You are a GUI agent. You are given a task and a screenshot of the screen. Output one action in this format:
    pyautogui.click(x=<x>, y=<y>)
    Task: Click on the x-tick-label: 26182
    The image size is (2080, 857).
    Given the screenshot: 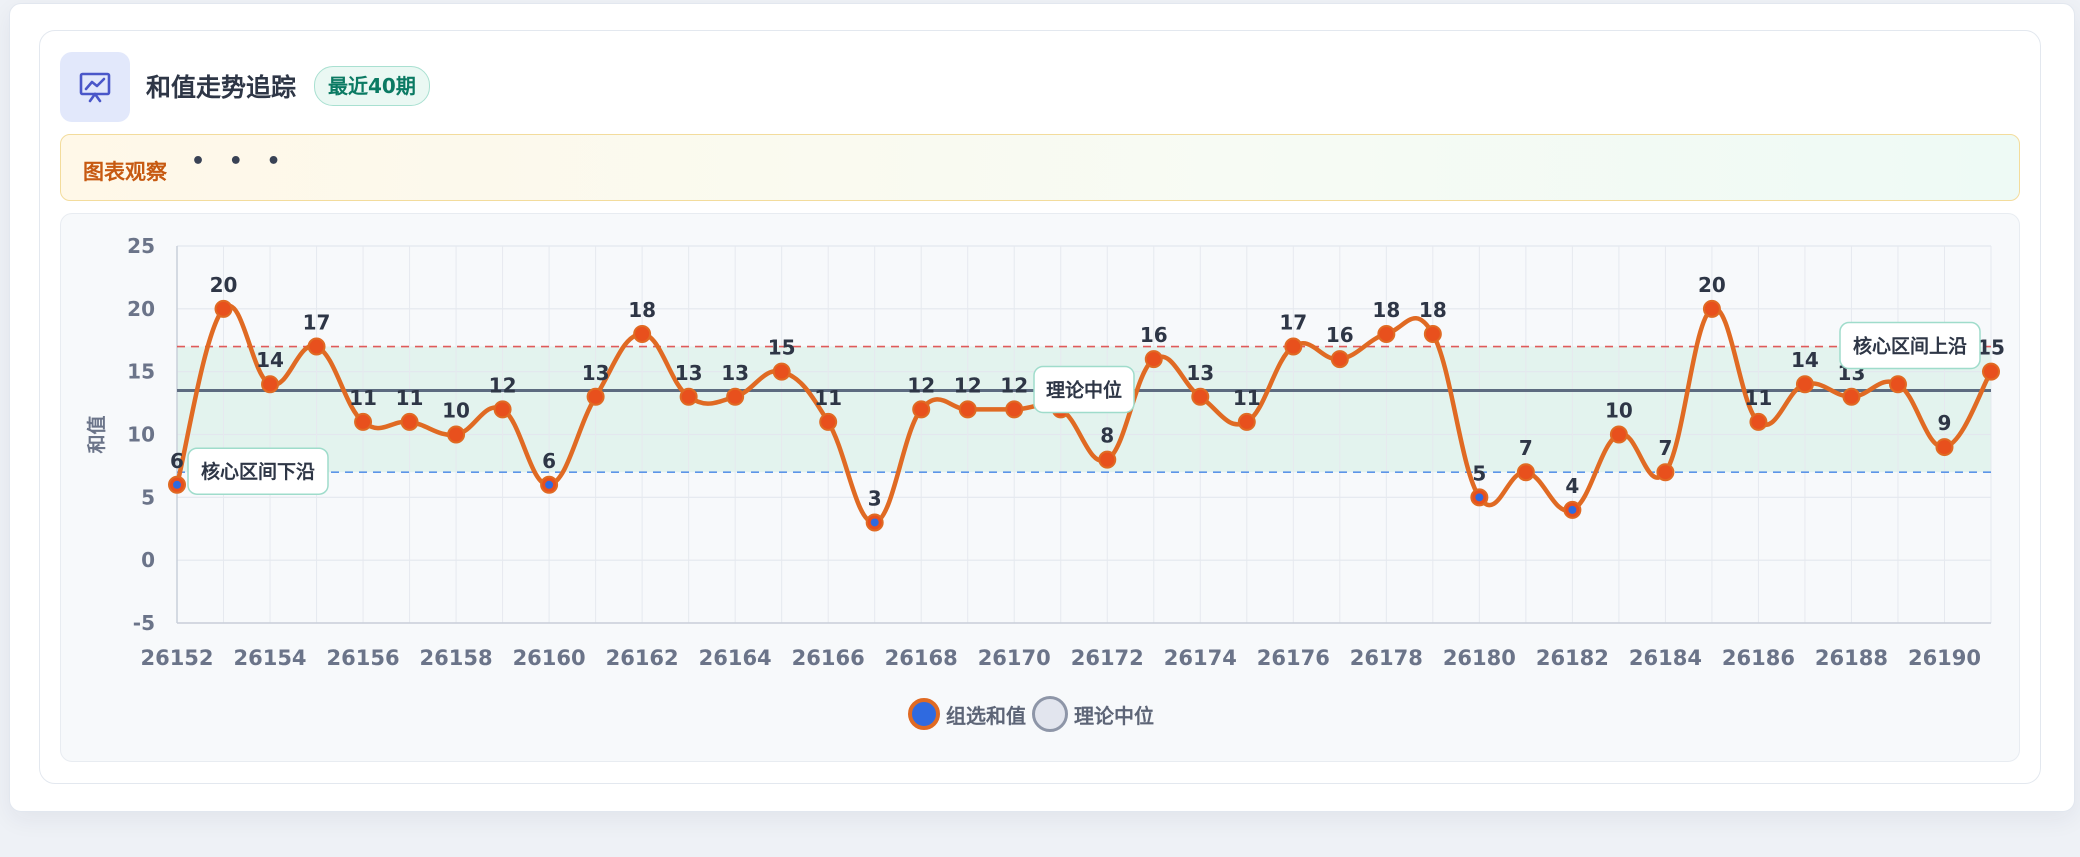 What is the action you would take?
    pyautogui.click(x=1572, y=658)
    